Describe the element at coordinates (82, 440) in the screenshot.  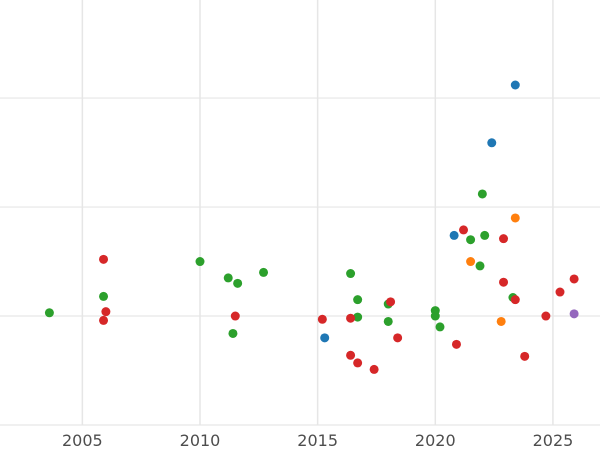
I see `x-tick-label: 2005` at that location.